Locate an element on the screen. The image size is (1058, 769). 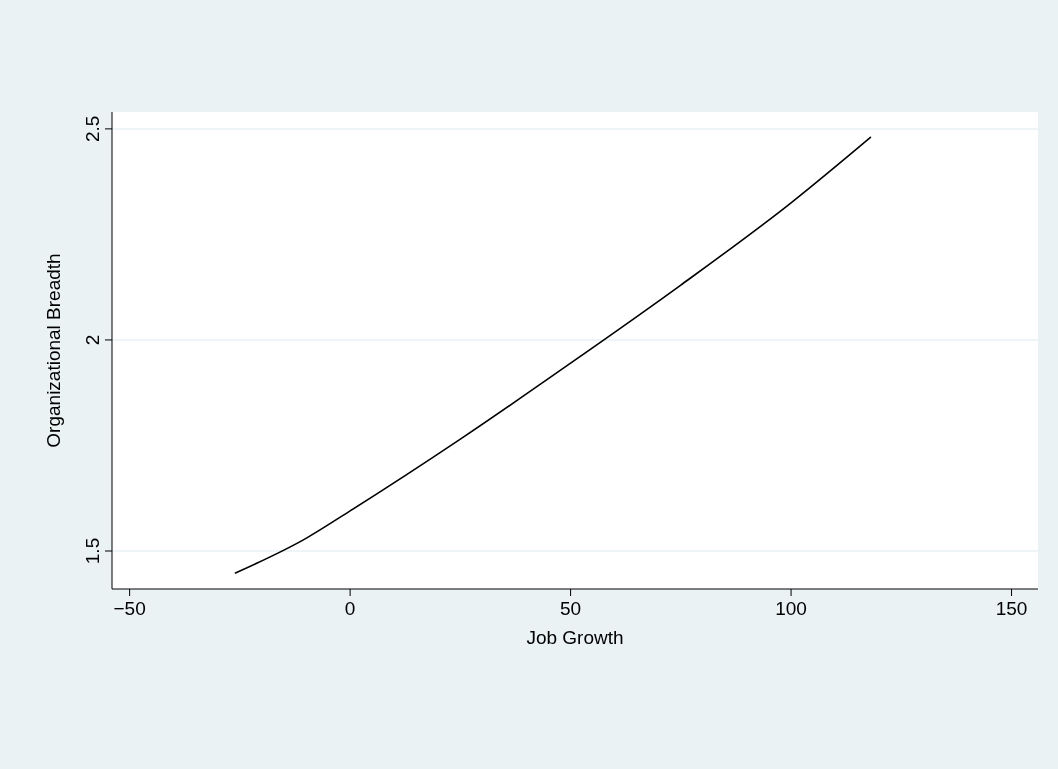
x-axis-title: Job Growth is located at coordinates (575, 637).